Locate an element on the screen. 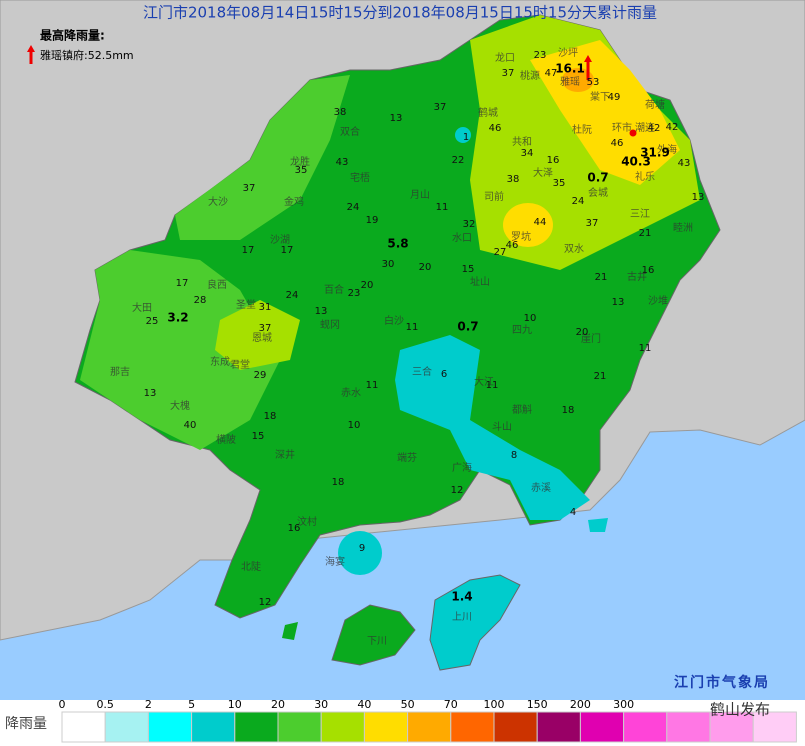 The height and width of the screenshot is (746, 805). place-name: 古井 is located at coordinates (637, 276).